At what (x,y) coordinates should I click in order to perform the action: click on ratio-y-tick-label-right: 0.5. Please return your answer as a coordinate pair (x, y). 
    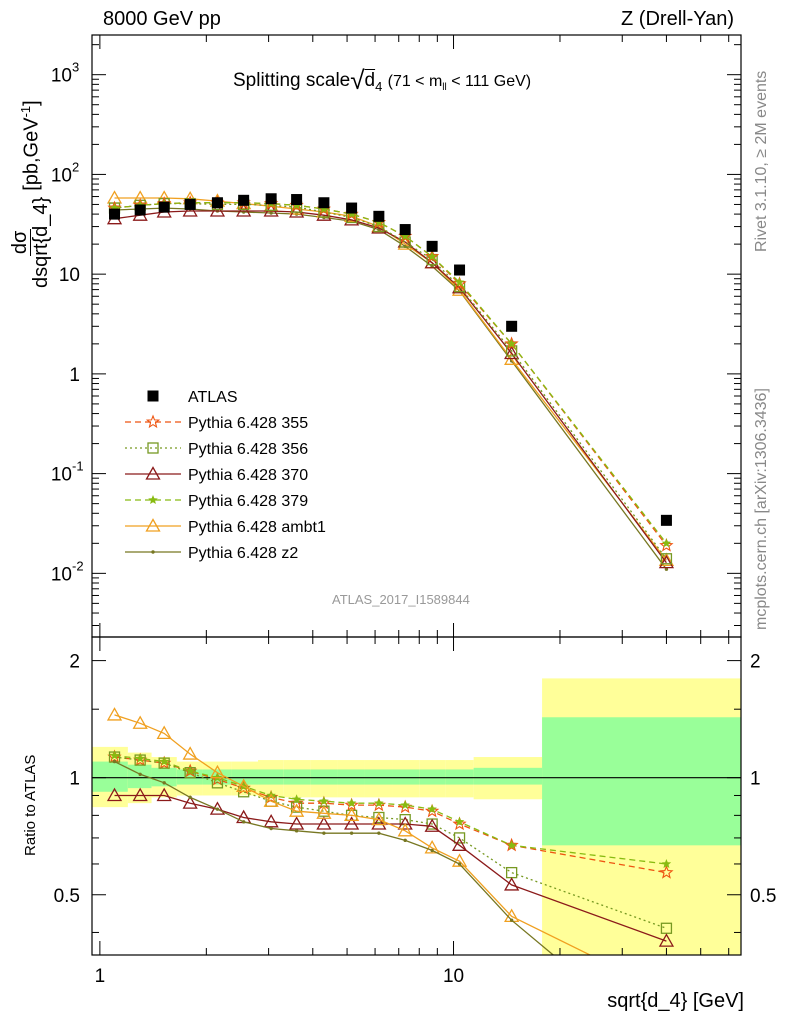
    Looking at the image, I should click on (763, 896).